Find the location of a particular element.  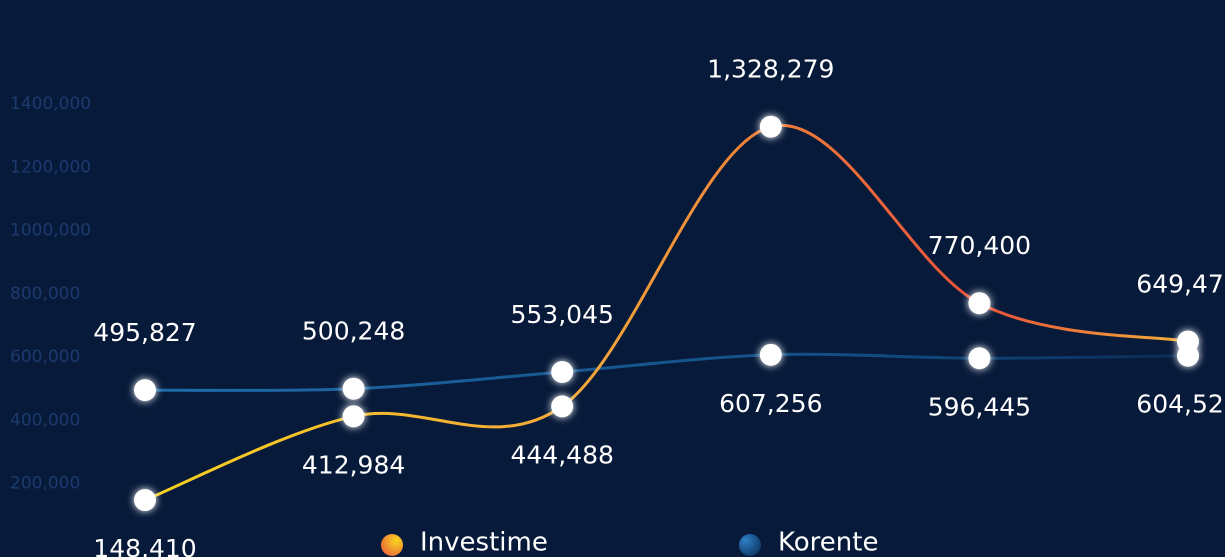

data-label: 649,477 is located at coordinates (1180, 283).